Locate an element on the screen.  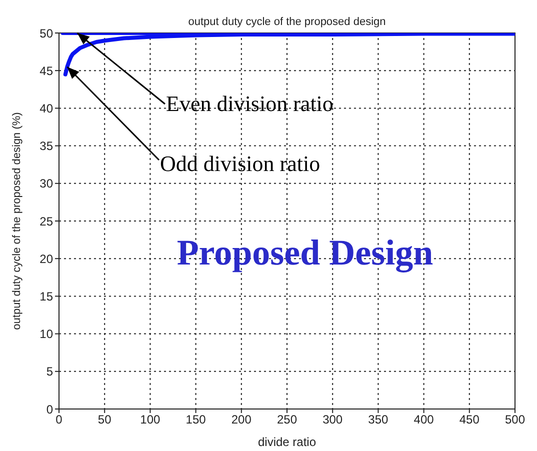
x-tick-label: 50 is located at coordinates (105, 419).